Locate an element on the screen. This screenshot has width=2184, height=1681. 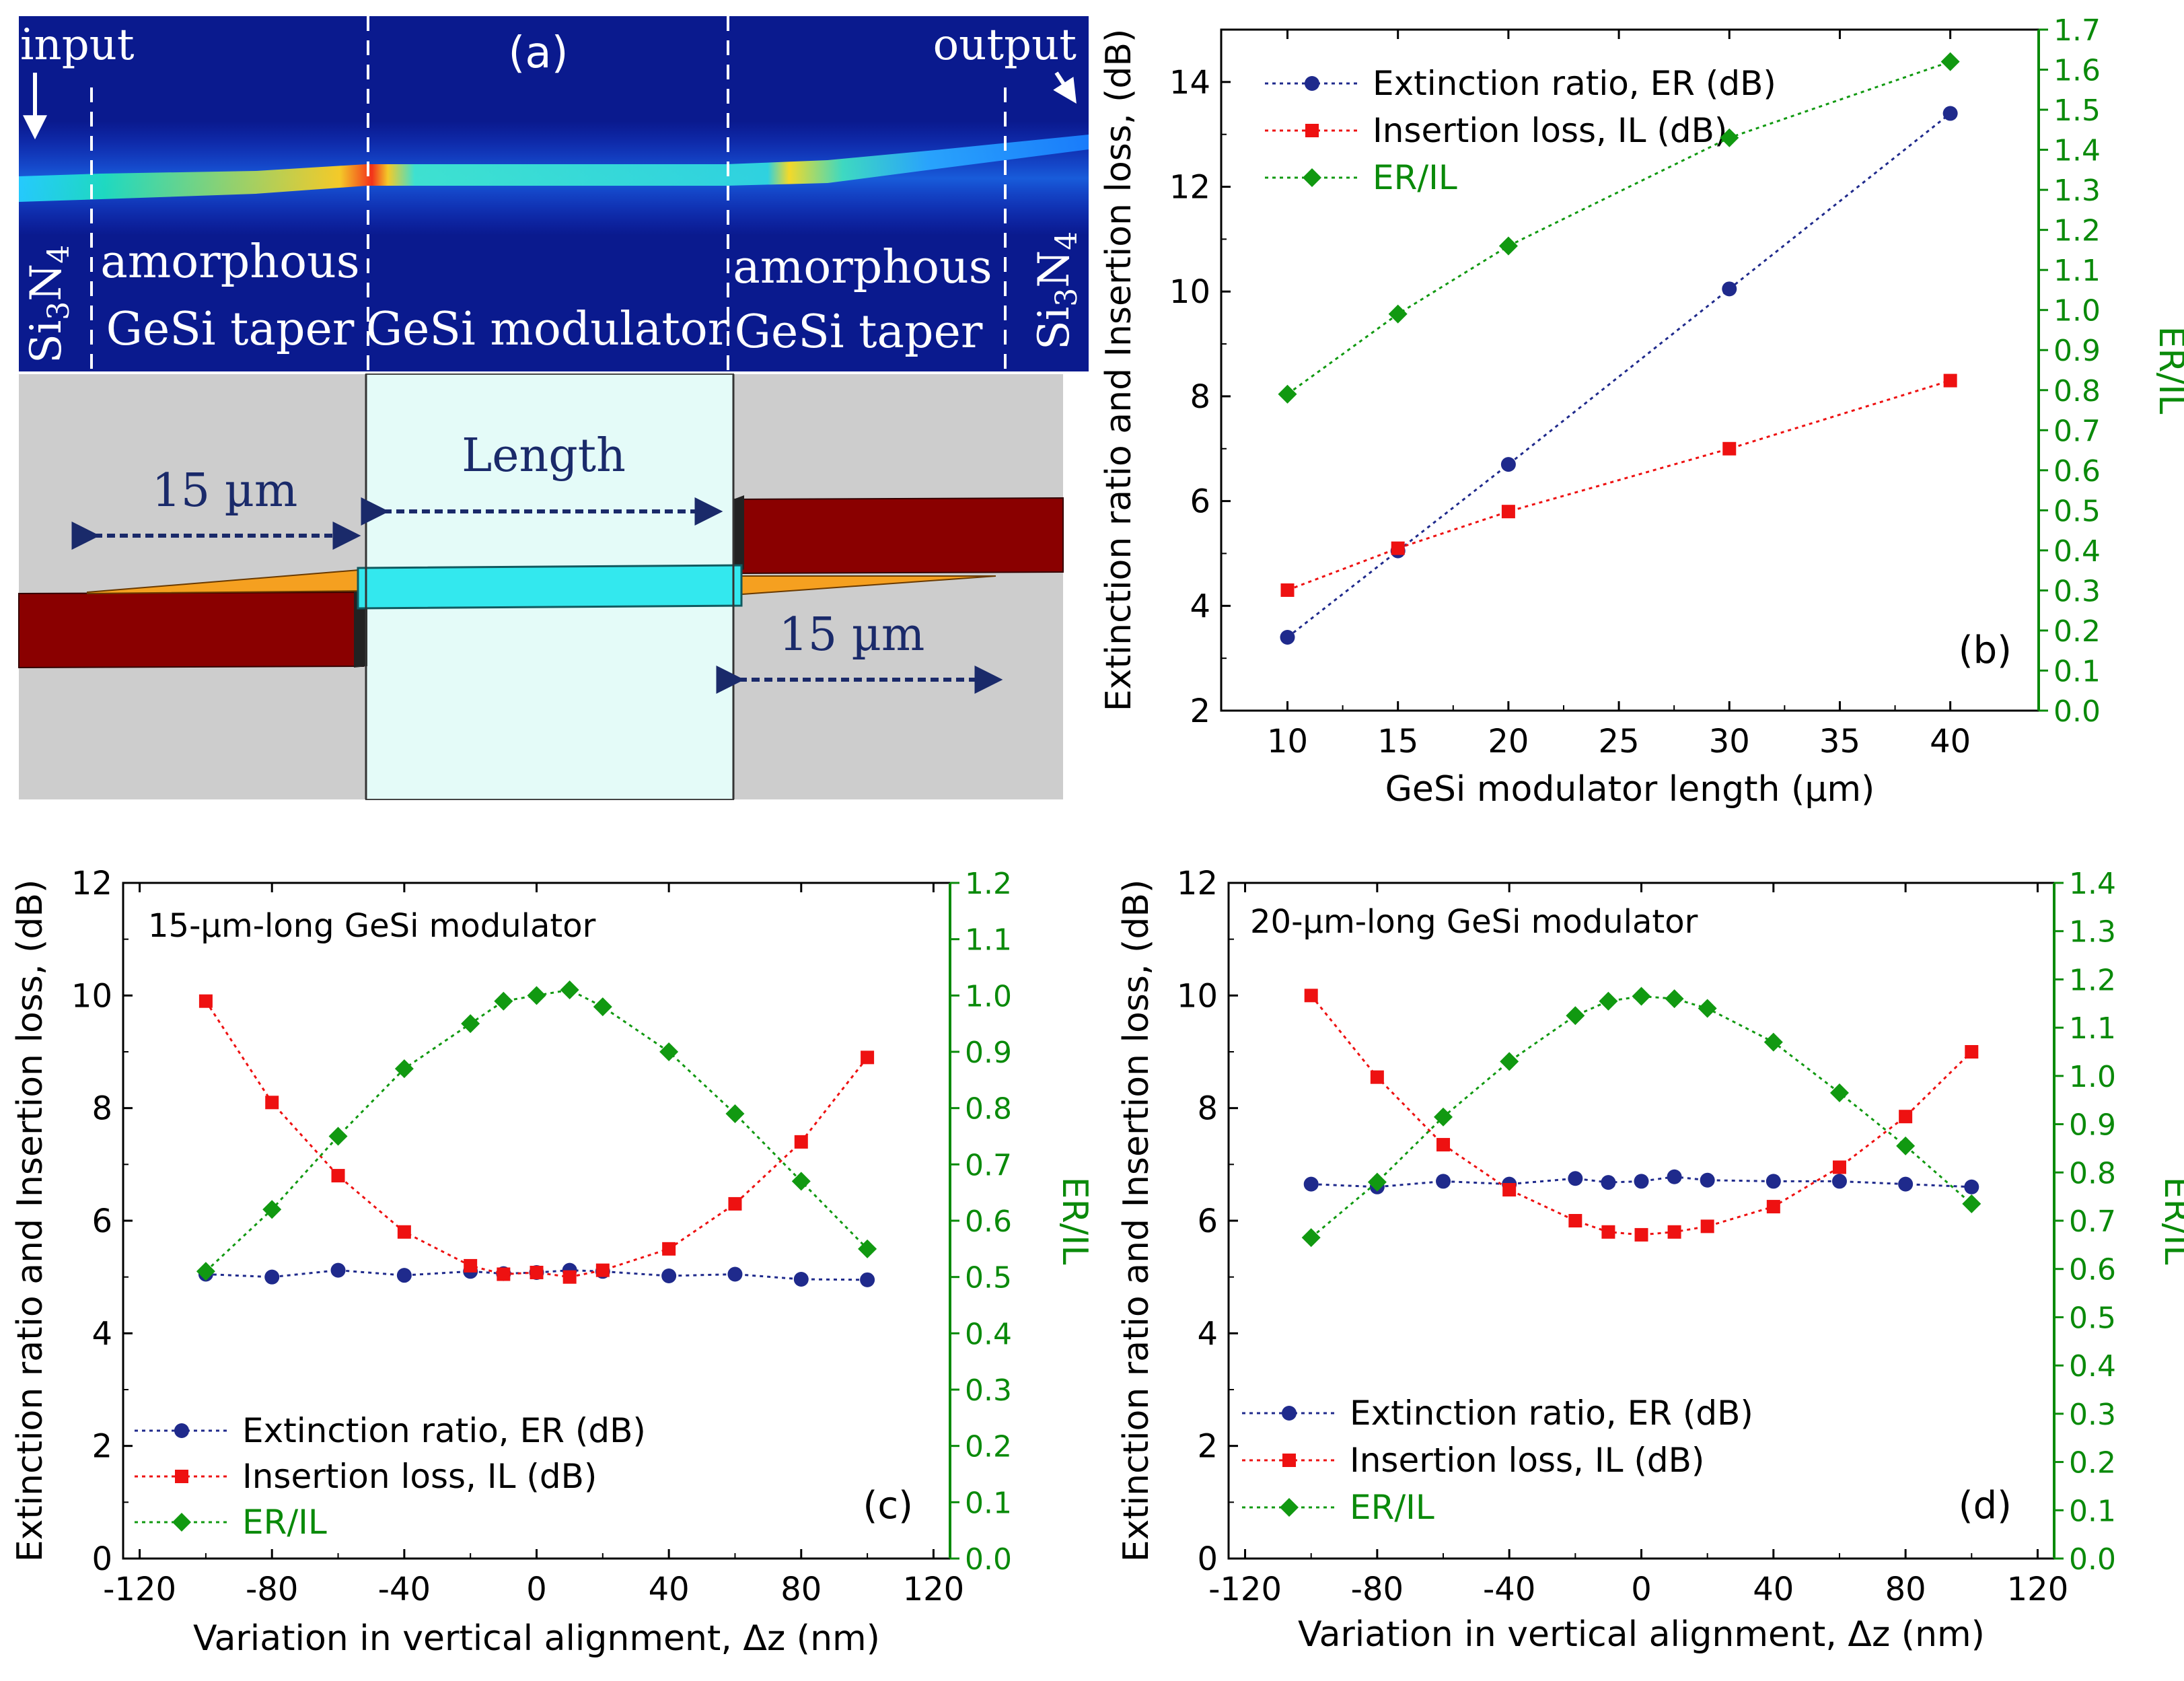
y2-tick-label: 1.1 is located at coordinates (988, 940).